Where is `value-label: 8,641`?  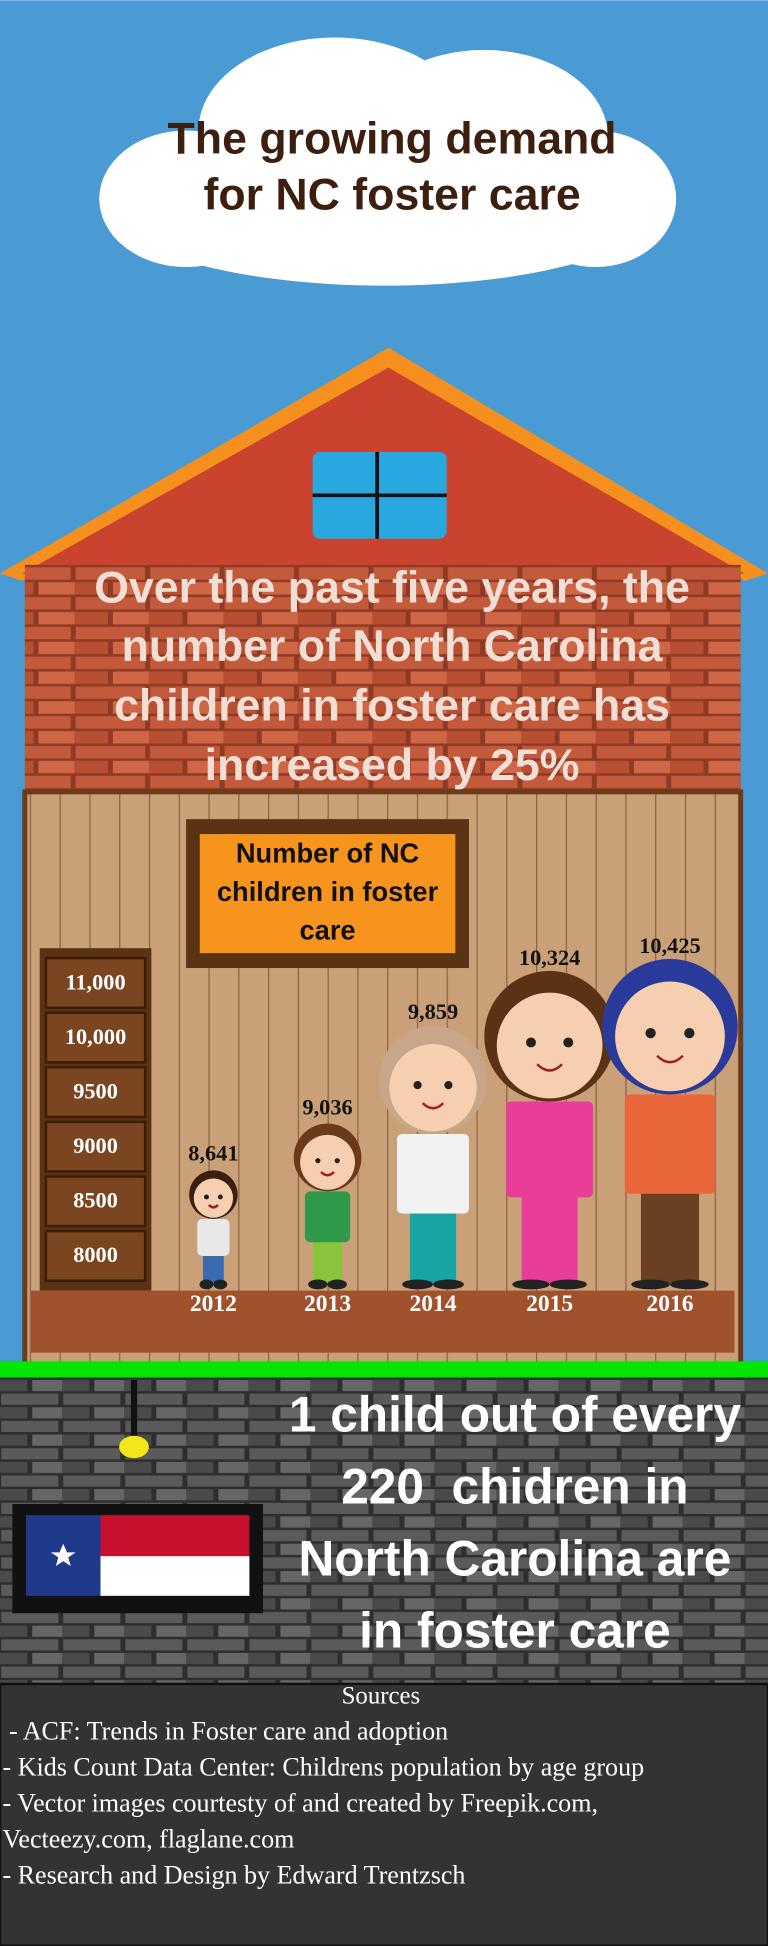
value-label: 8,641 is located at coordinates (213, 1152).